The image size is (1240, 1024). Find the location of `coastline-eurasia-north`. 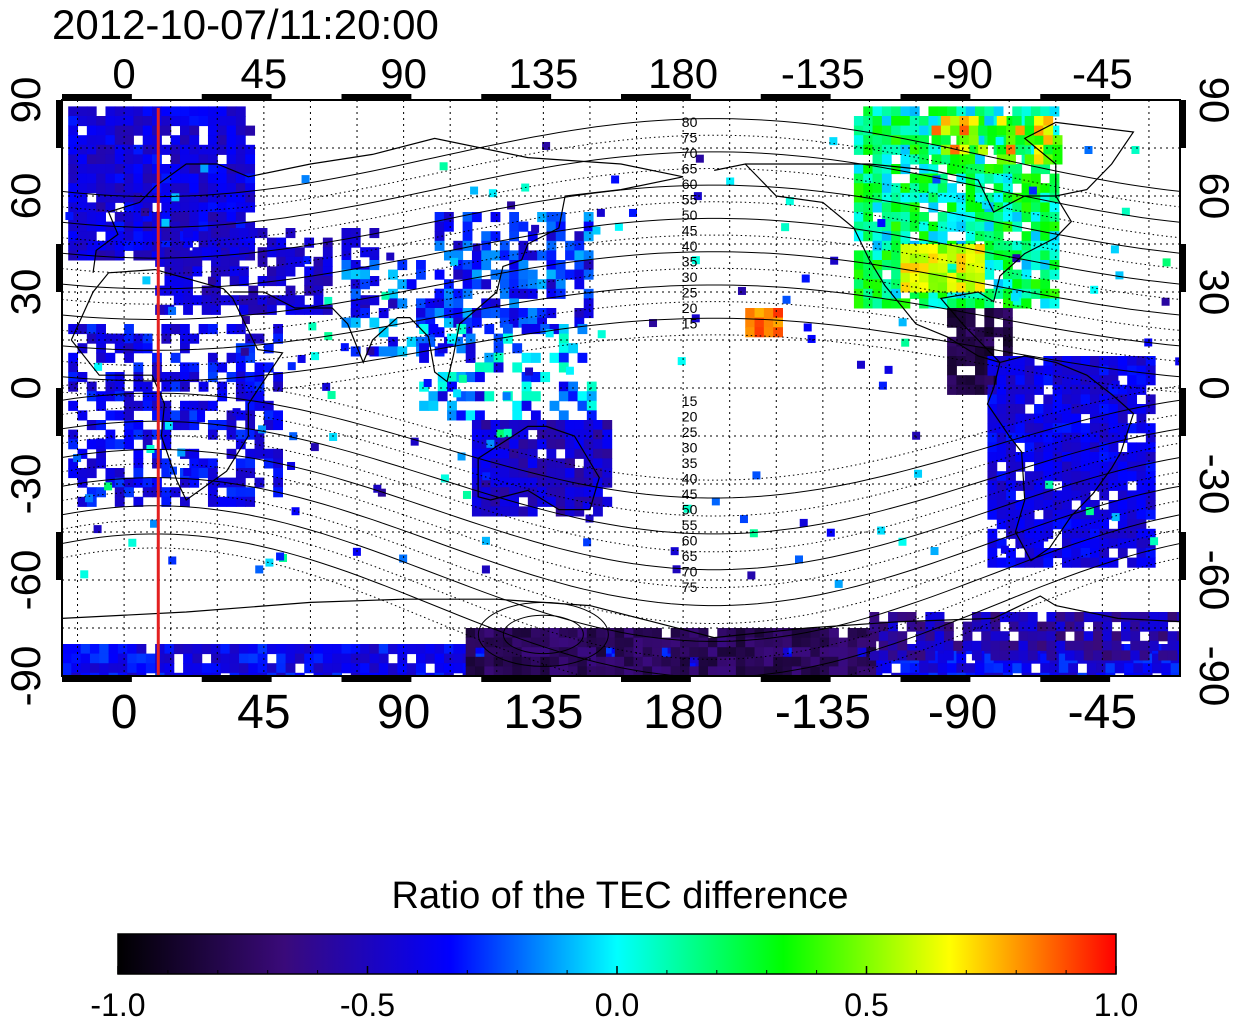

coastline-eurasia-north is located at coordinates (388, 205).